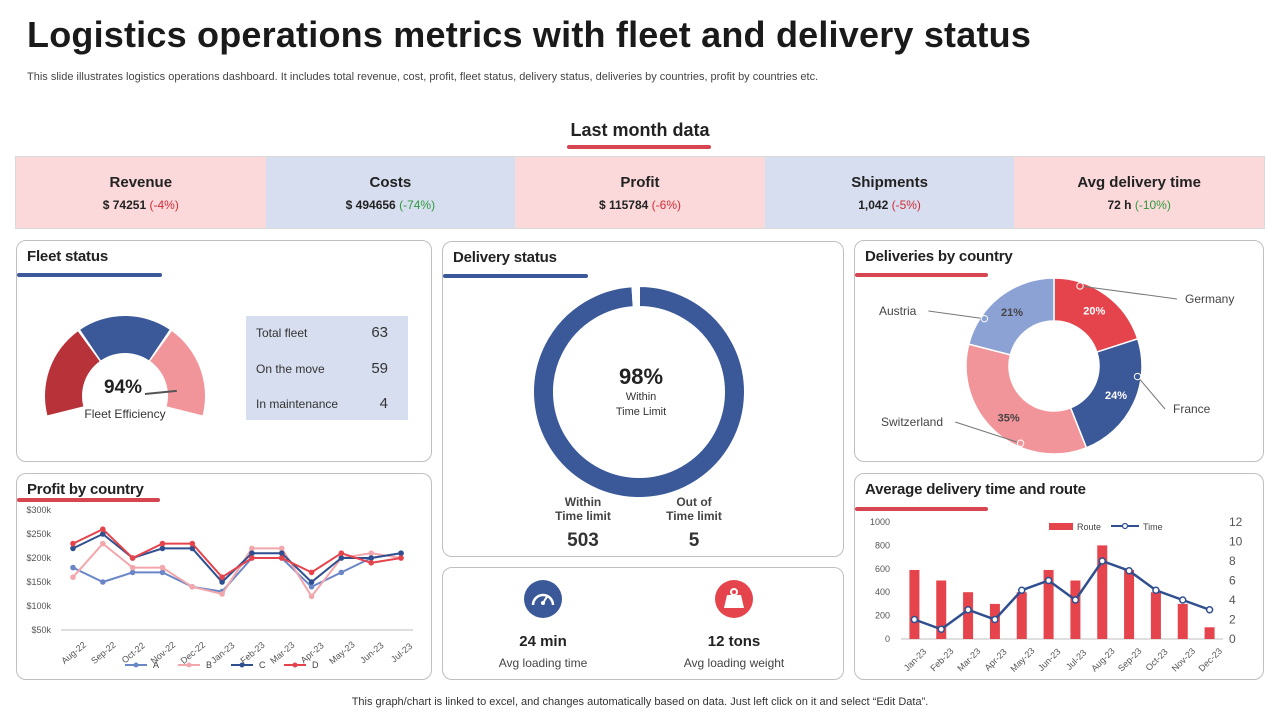  Describe the element at coordinates (1026, 399) in the screenshot. I see `country-slice` at that location.